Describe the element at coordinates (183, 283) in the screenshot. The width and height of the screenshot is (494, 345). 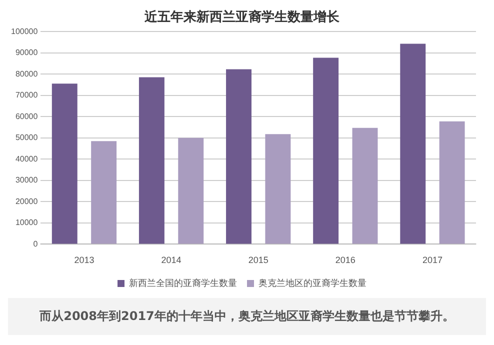
I see `legend-label: 新西兰全国的亚裔学生数量` at that location.